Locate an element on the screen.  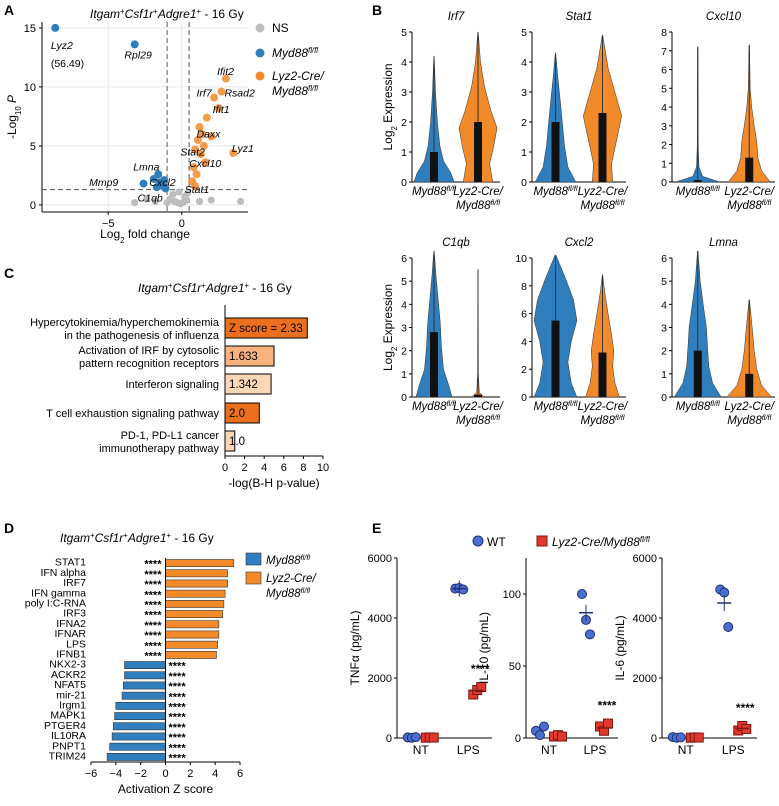
gene-label: Irf7 is located at coordinates (205, 93).